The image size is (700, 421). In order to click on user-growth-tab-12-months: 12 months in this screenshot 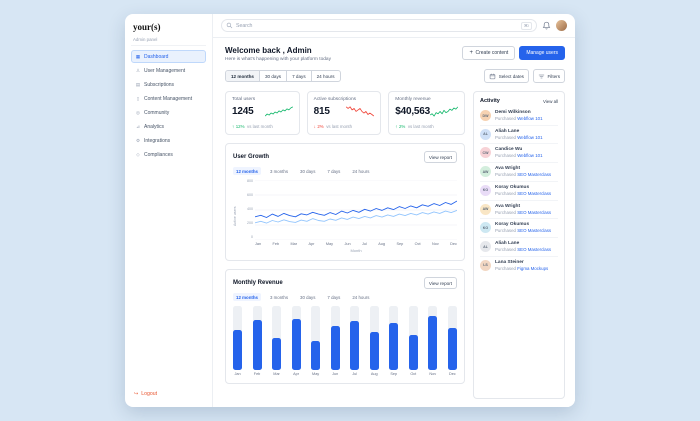, I will do `click(247, 171)`.